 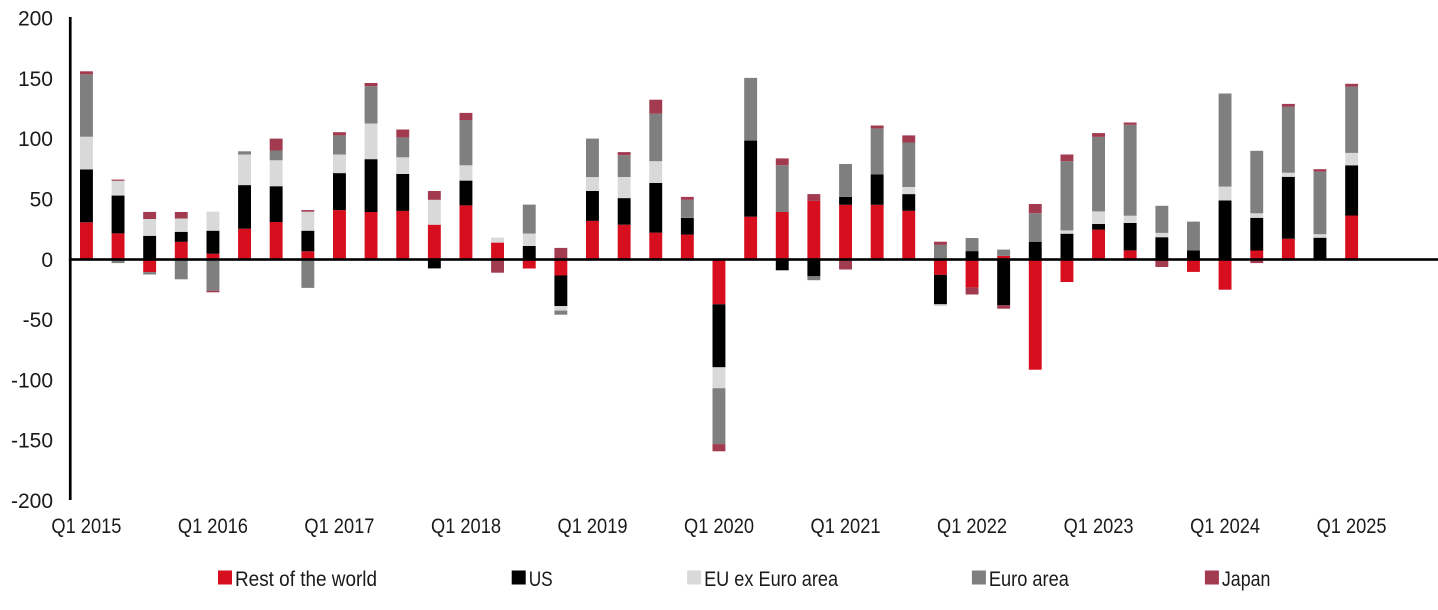 I want to click on svg-text: -150, so click(x=32, y=441).